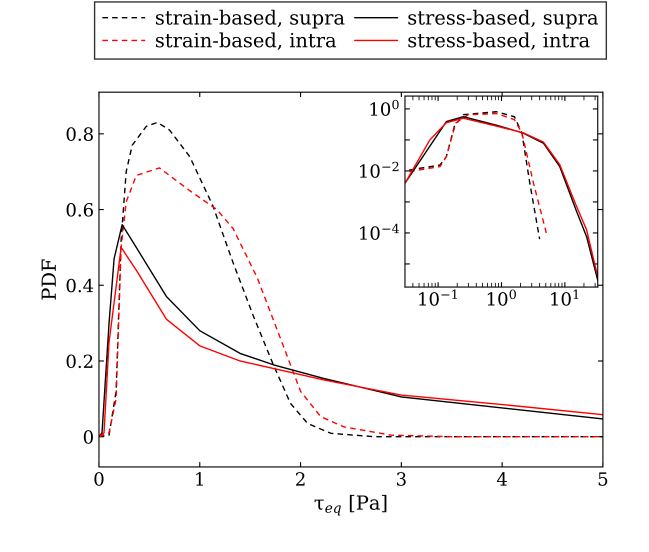  I want to click on legend-label: strain-based, intra, so click(246, 41).